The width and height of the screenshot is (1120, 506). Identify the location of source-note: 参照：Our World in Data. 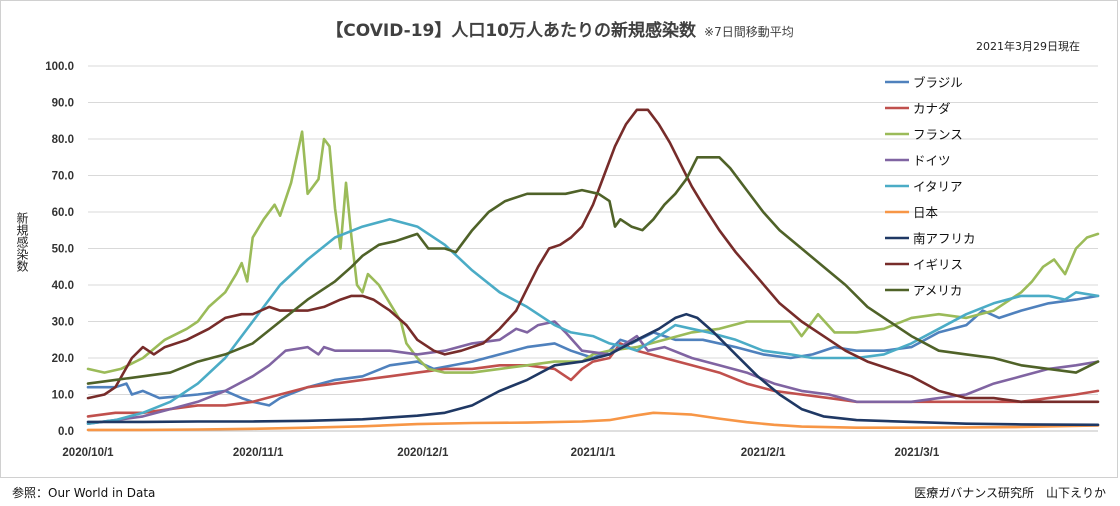
(84, 493).